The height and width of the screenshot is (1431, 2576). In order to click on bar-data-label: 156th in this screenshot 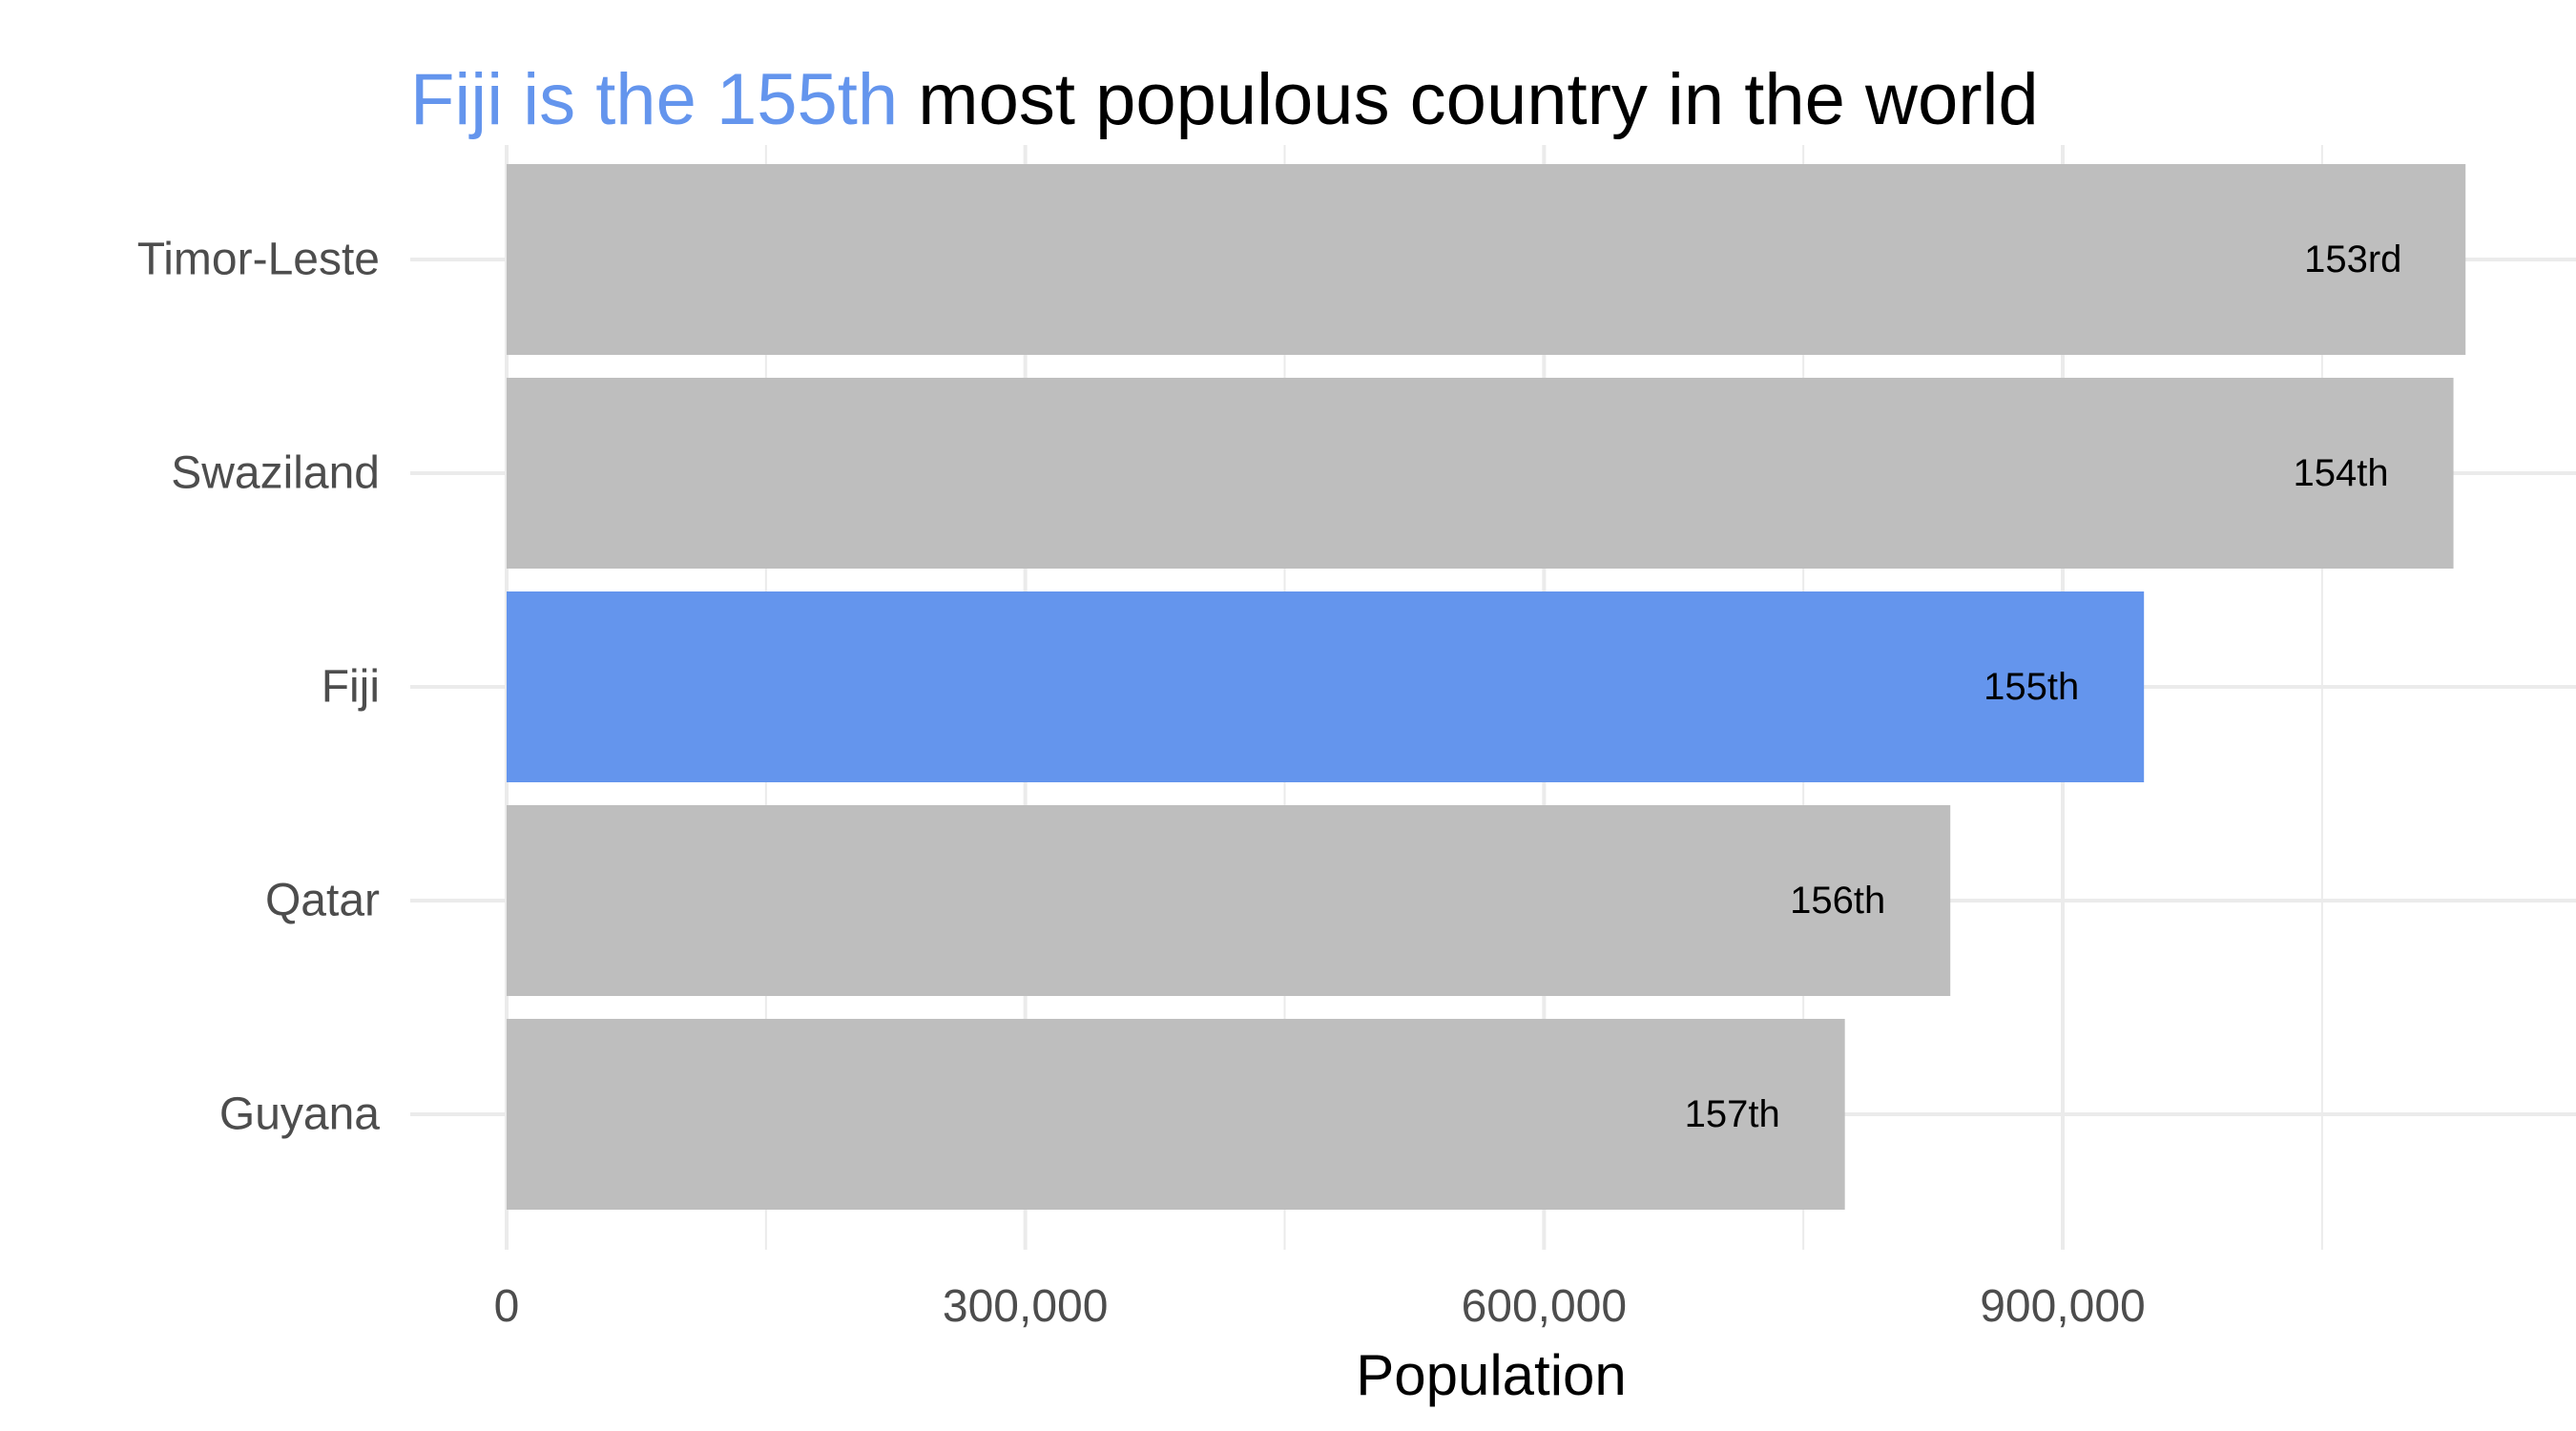, I will do `click(1837, 901)`.